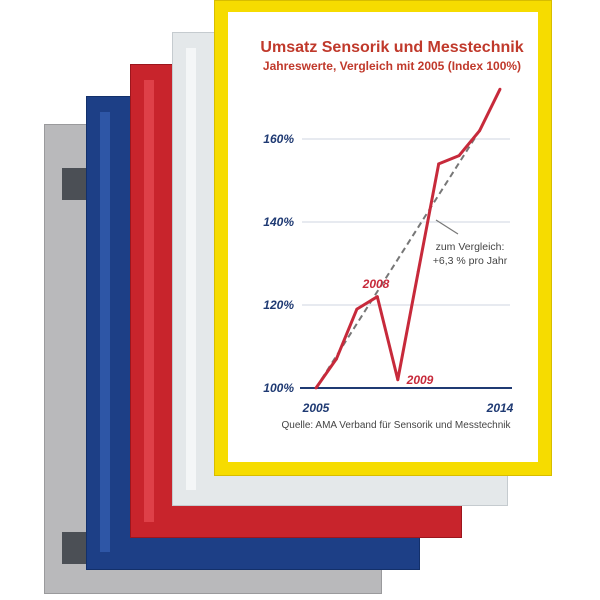 Image resolution: width=600 pixels, height=600 pixels. What do you see at coordinates (420, 380) in the screenshot?
I see `annotation-2009: 2009` at bounding box center [420, 380].